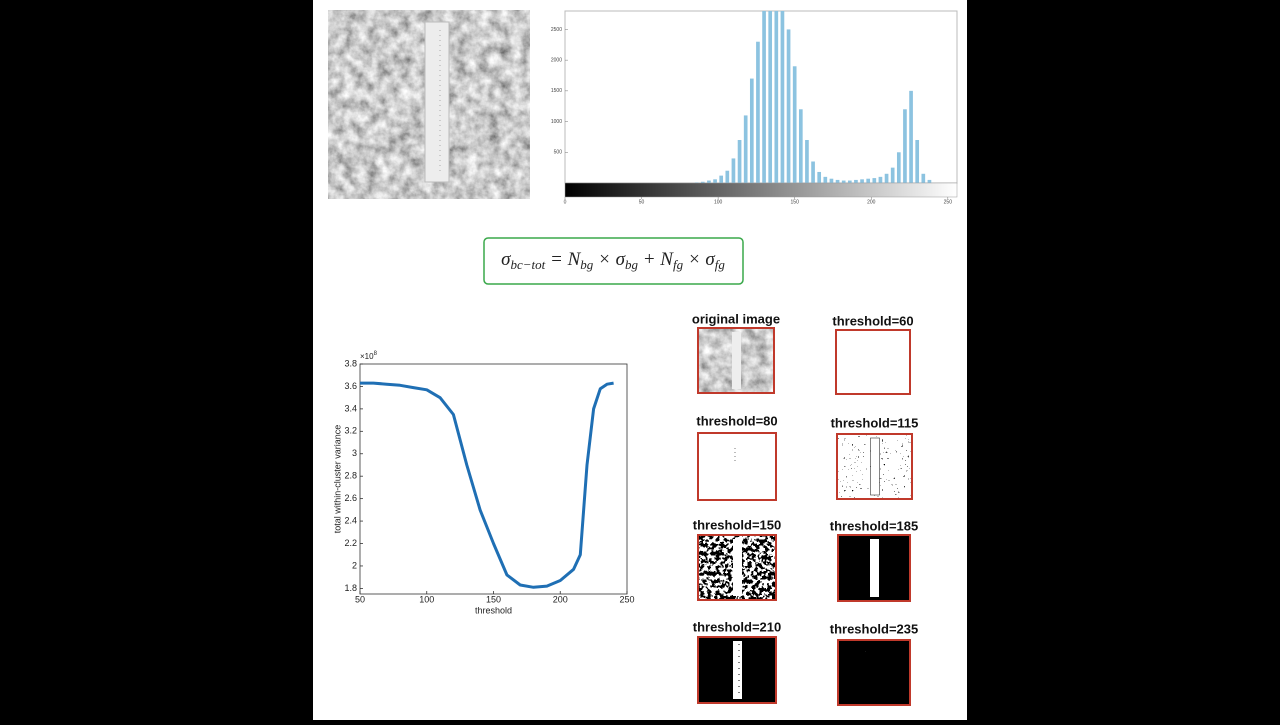 The width and height of the screenshot is (1280, 725). What do you see at coordinates (737, 626) in the screenshot?
I see `thumbnail-title: threshold=210` at bounding box center [737, 626].